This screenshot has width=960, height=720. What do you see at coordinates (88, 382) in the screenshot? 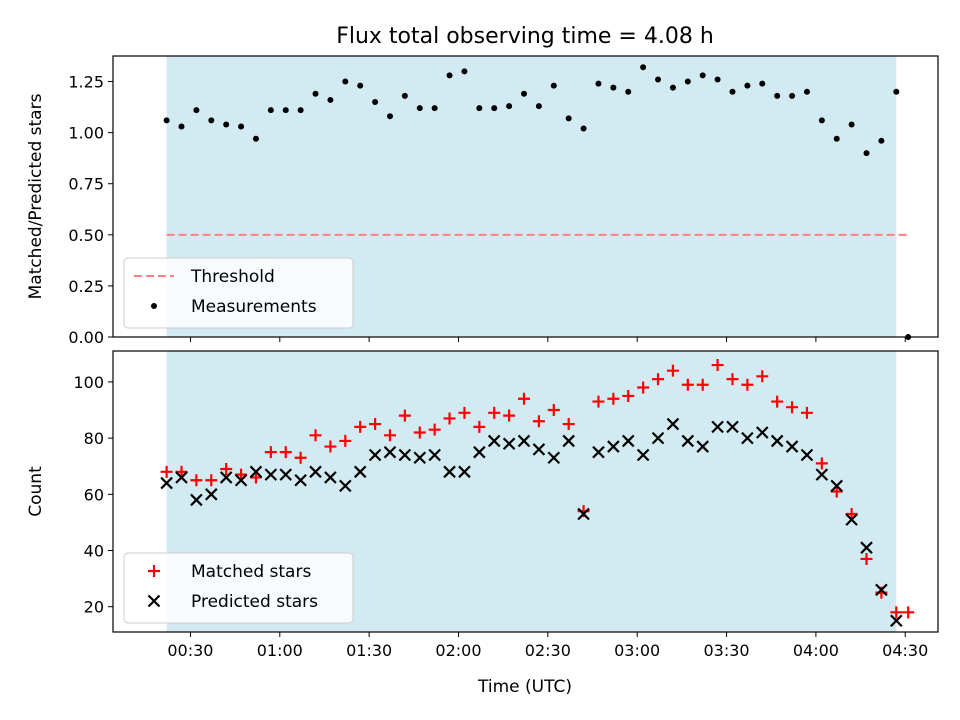
I see `y-tick-label: 100` at bounding box center [88, 382].